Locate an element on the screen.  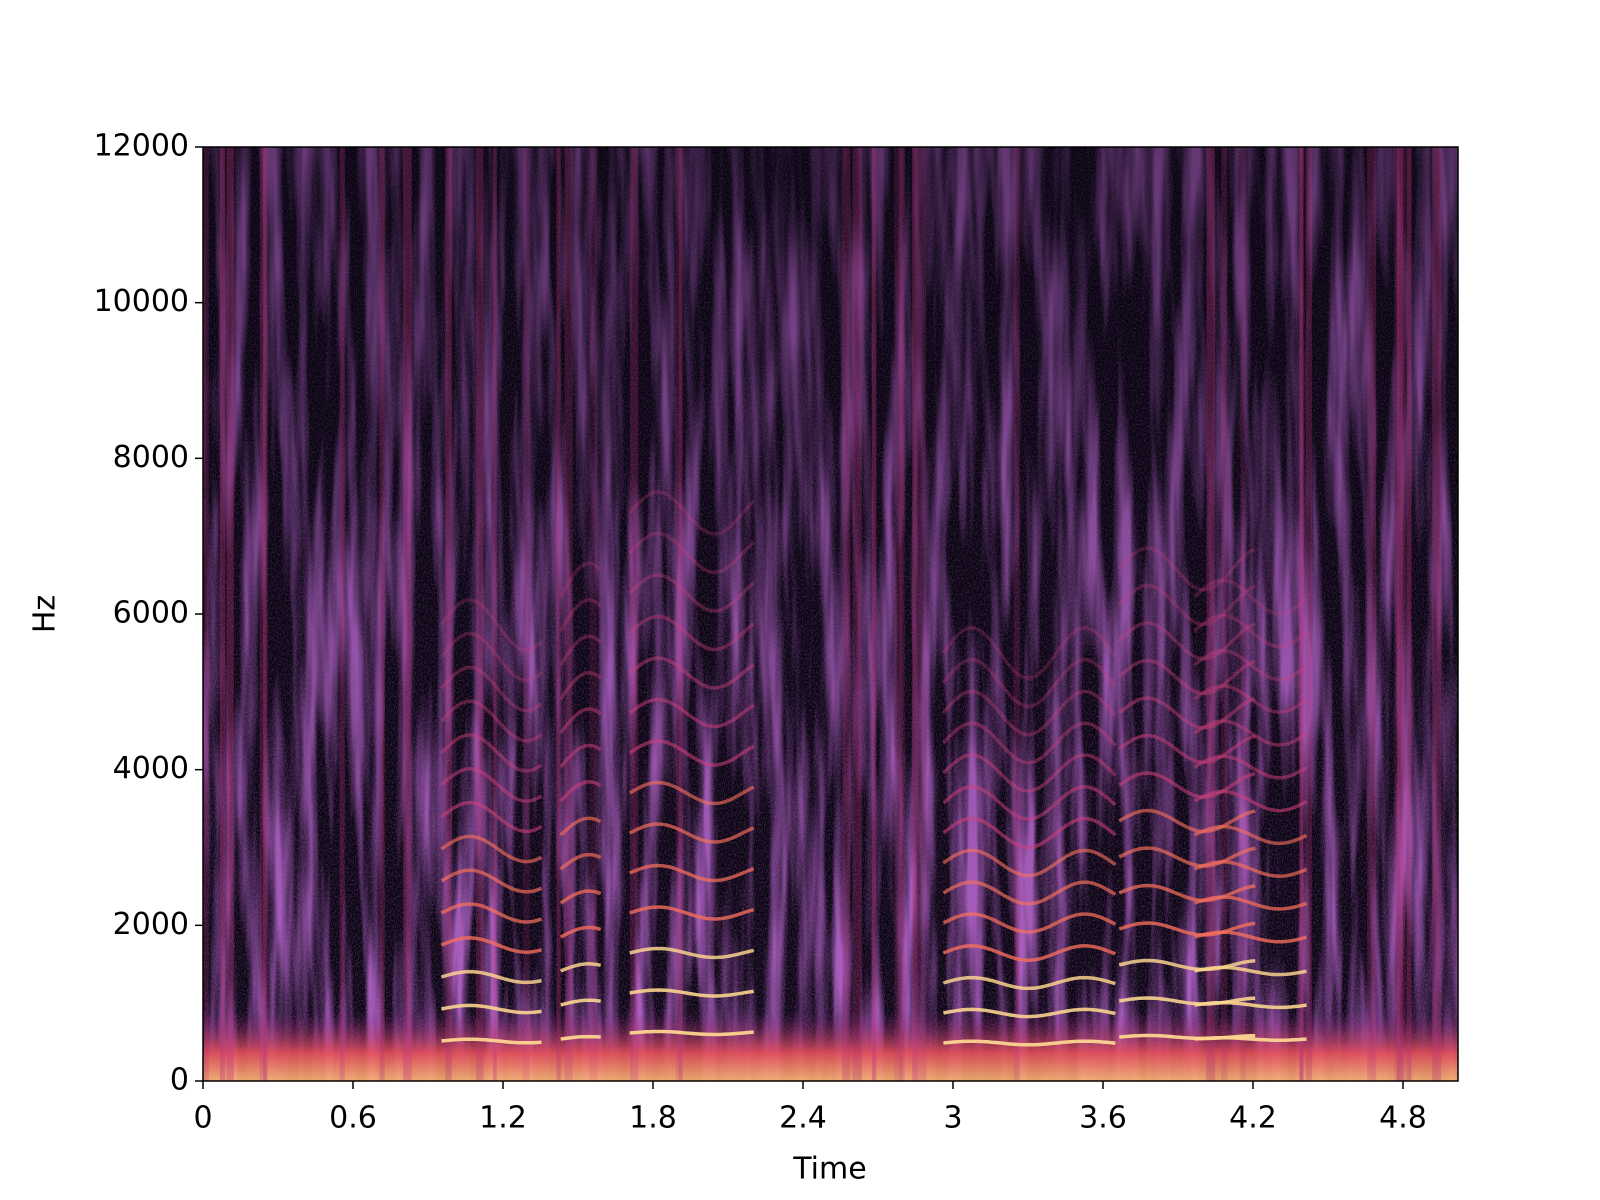
y-tick-label: 2000 is located at coordinates (151, 924).